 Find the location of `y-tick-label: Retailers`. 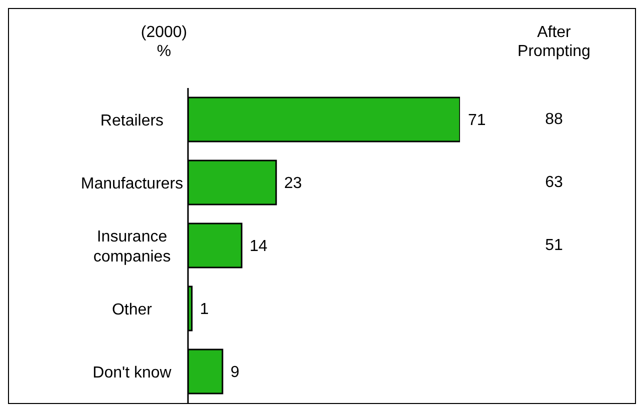

y-tick-label: Retailers is located at coordinates (132, 121).